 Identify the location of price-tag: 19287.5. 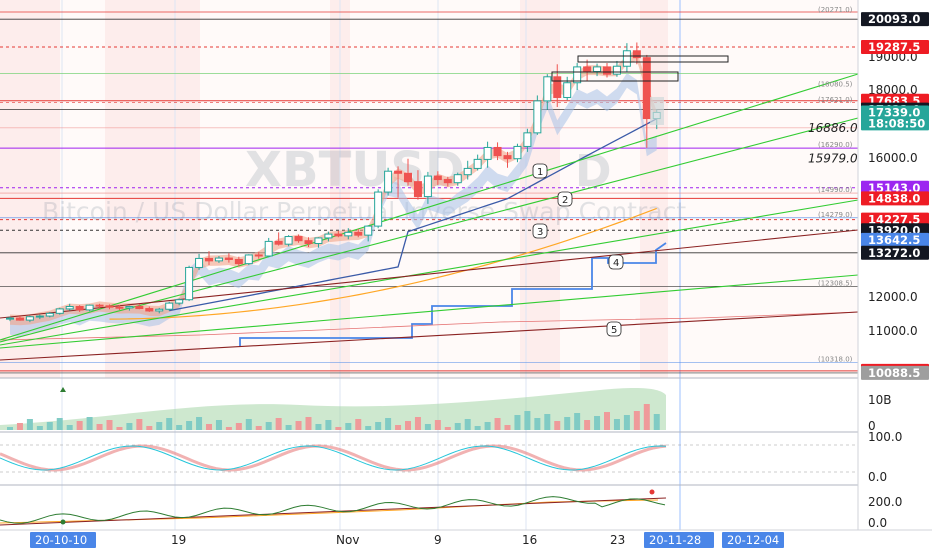
(894, 47).